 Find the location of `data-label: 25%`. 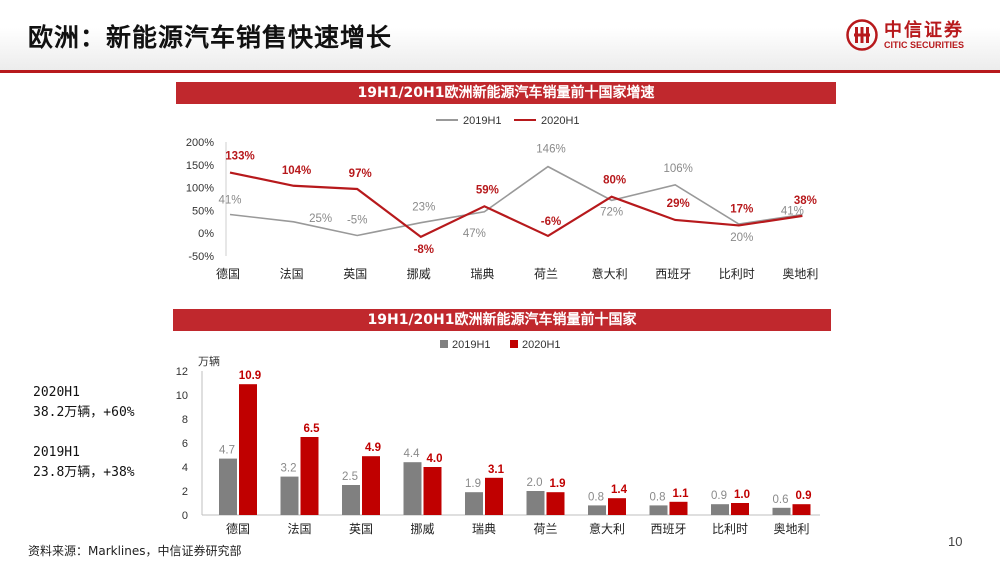

data-label: 25% is located at coordinates (320, 219).